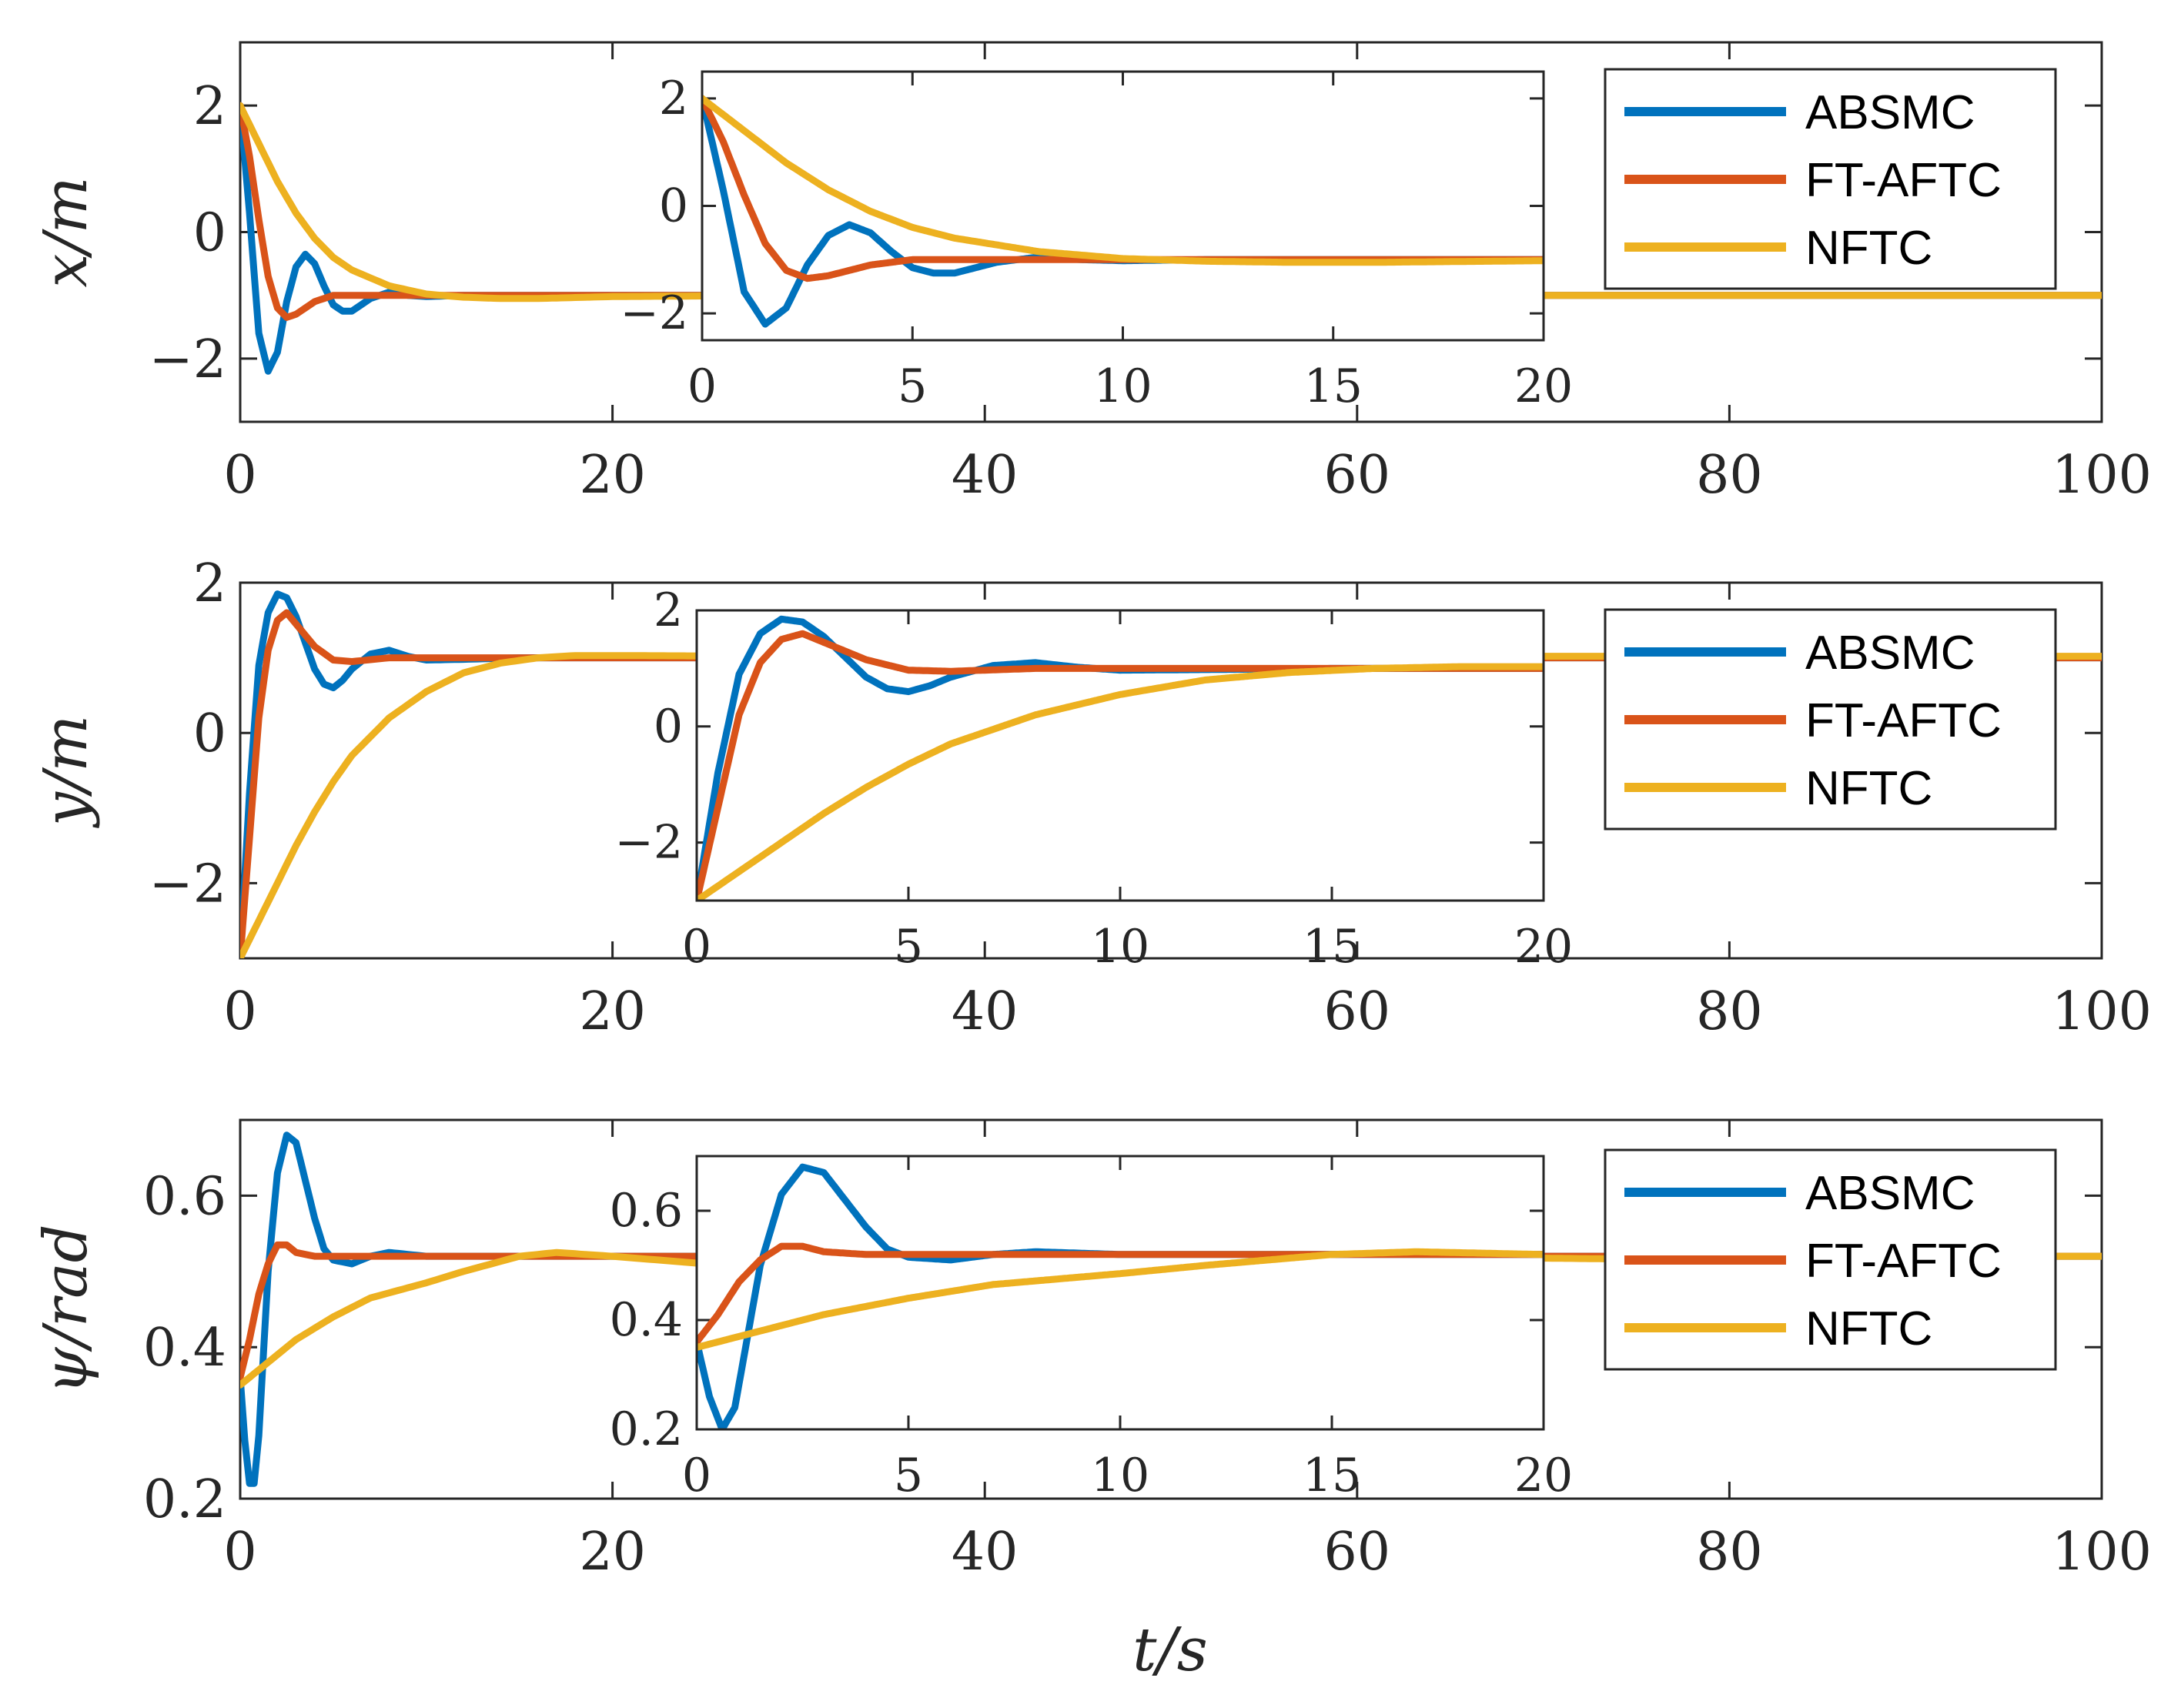 This screenshot has width=2181, height=1708. Describe the element at coordinates (646, 1211) in the screenshot. I see `inset-ytick-label: 0.6` at that location.